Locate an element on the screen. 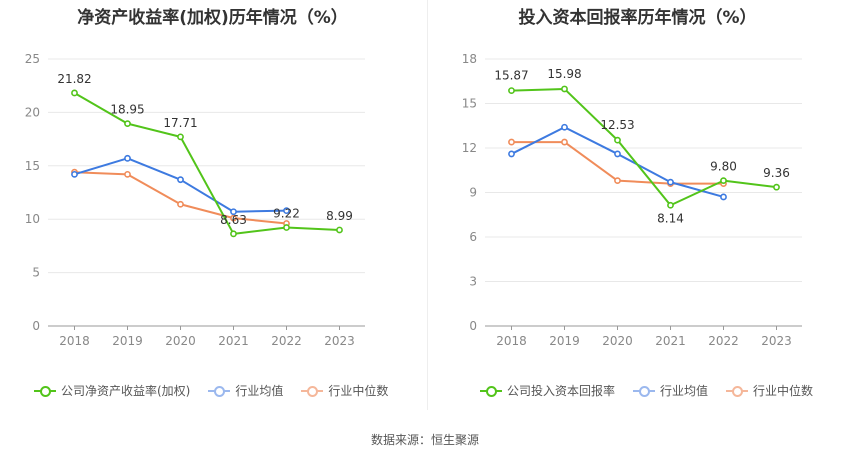 This screenshot has height=459, width=850. y-tick-label: 10 is located at coordinates (32, 219).